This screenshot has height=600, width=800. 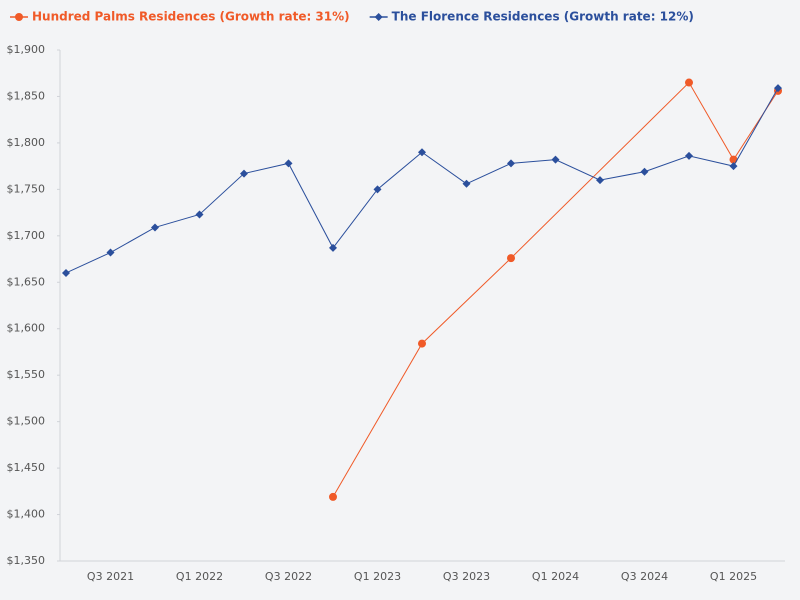 What do you see at coordinates (26, 374) in the screenshot?
I see `y-tick-label: $1,550` at bounding box center [26, 374].